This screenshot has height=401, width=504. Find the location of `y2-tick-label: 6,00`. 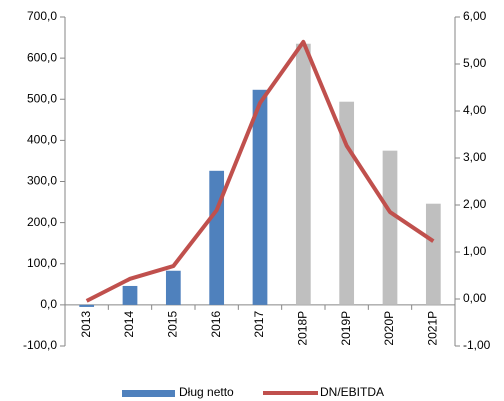

y2-tick-label: 6,00 is located at coordinates (475, 16).